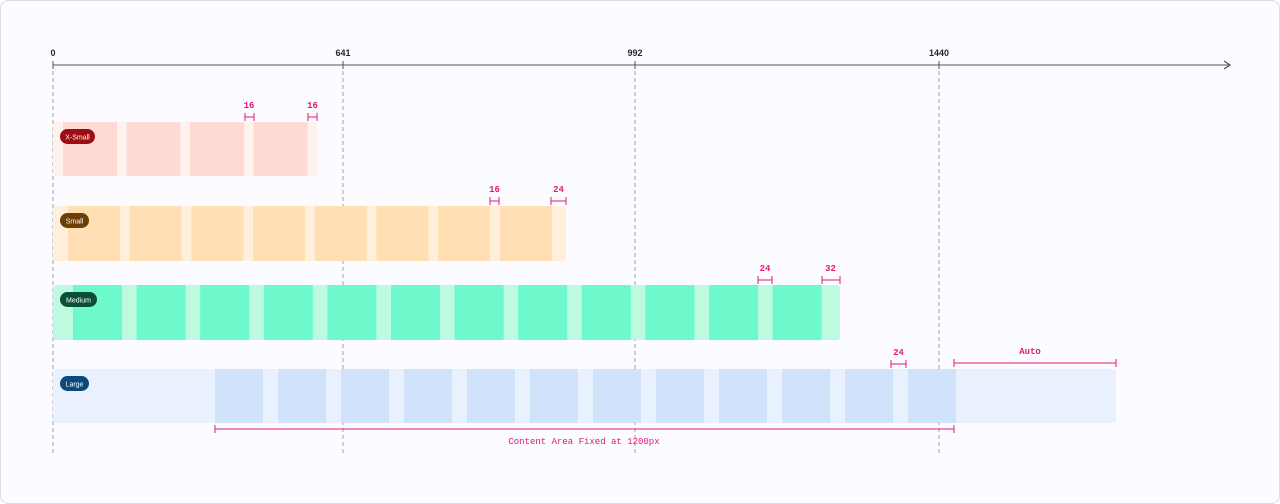  I want to click on badge-medium: Medium, so click(78, 299).